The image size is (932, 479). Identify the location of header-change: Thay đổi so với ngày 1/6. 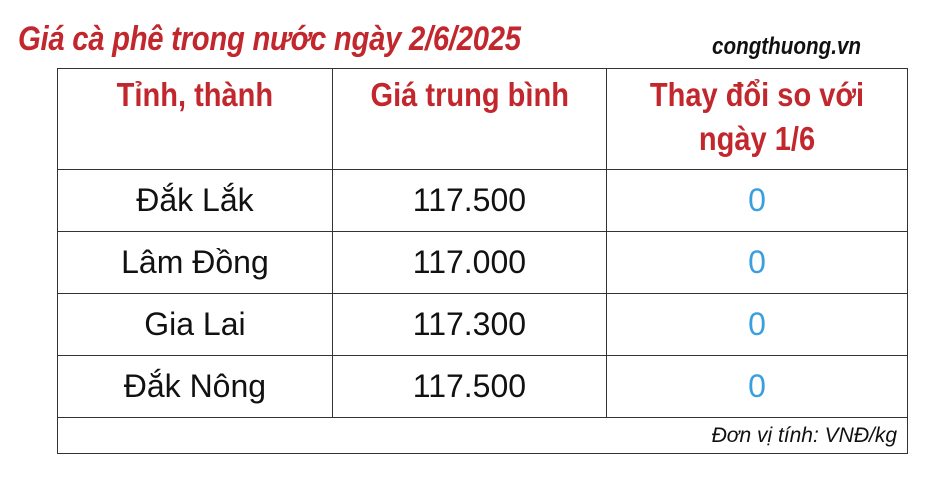
(757, 119).